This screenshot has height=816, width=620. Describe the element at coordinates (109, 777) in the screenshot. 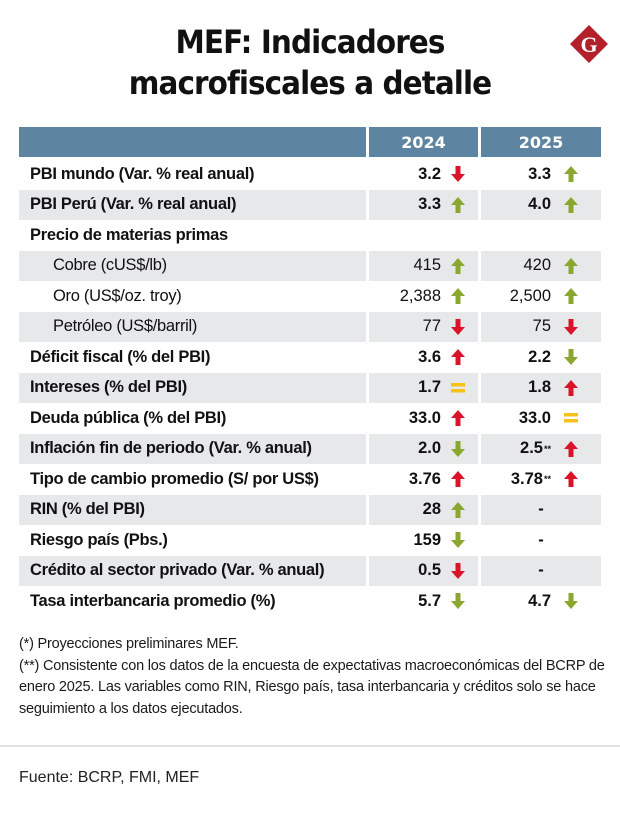

I see `source-text: Fuente: BCRP, FMI, MEF` at that location.